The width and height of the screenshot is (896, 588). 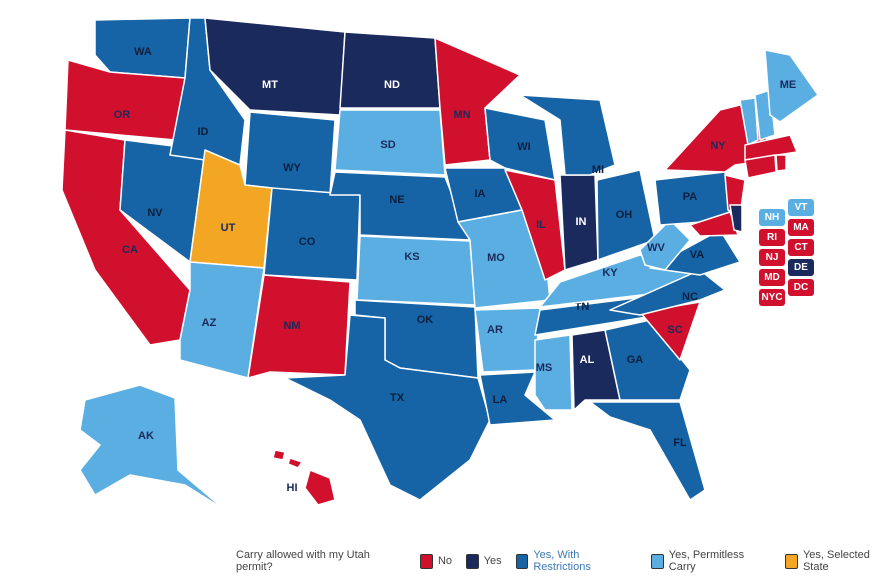 I want to click on badge-vt: VT, so click(x=801, y=207).